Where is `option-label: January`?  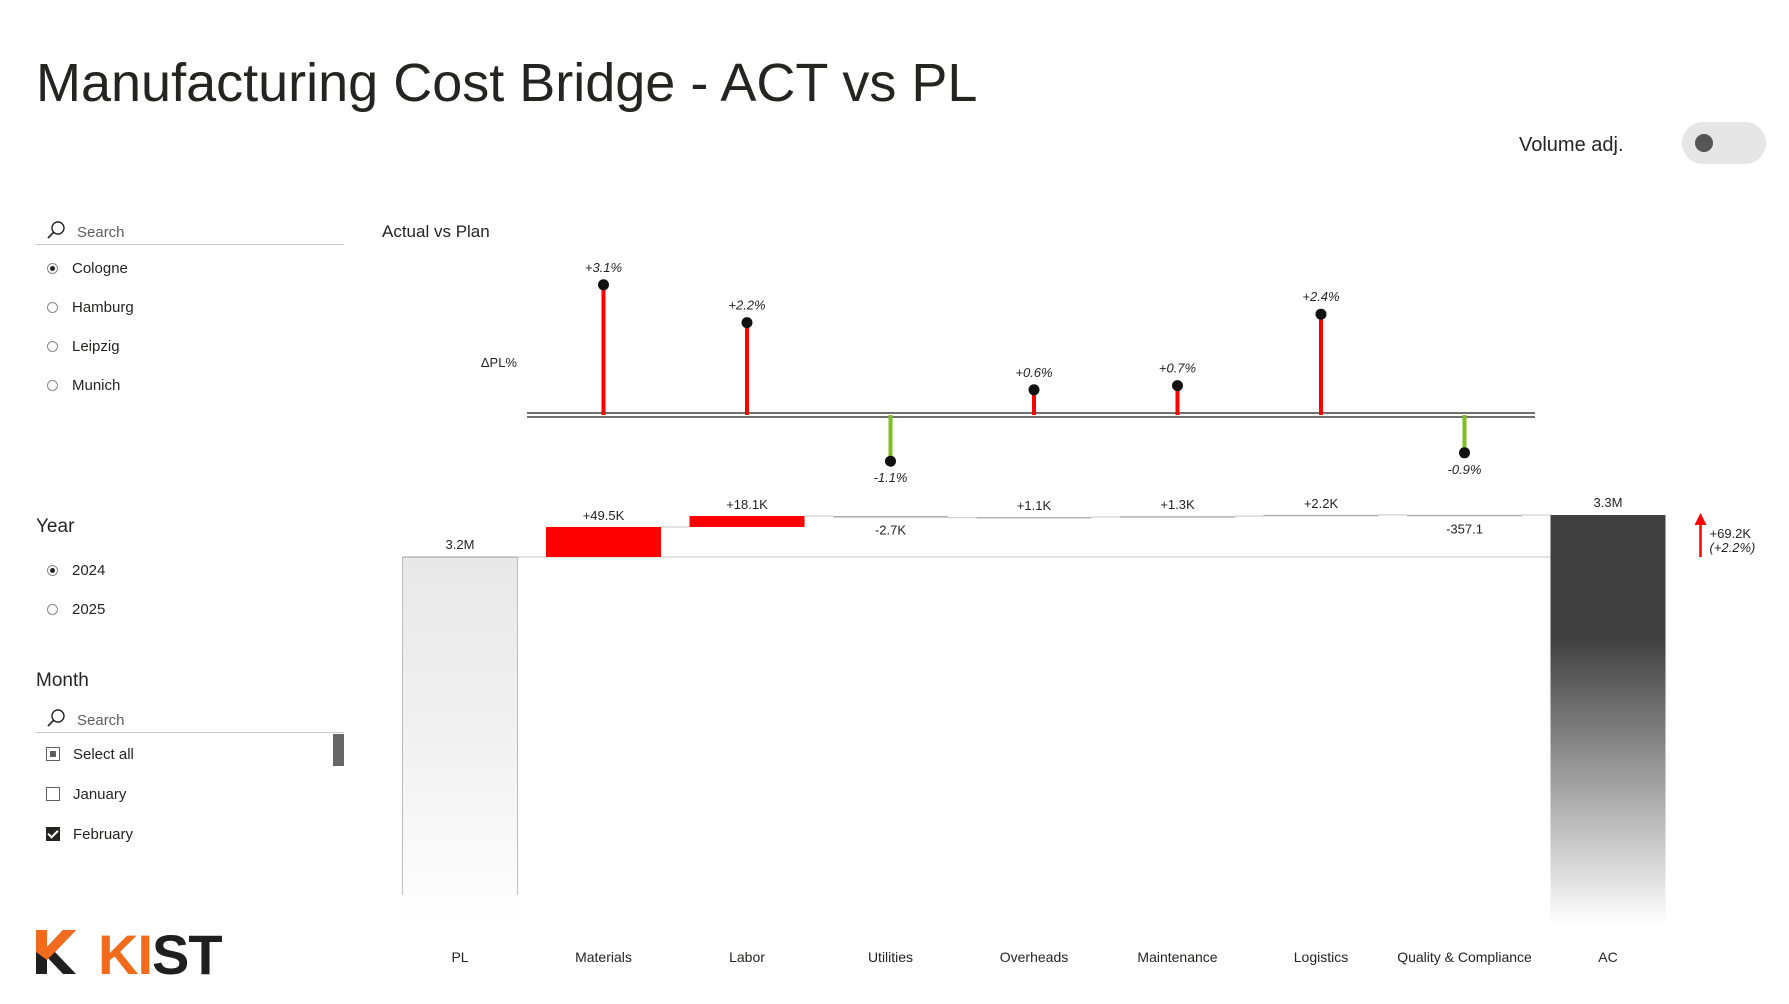 option-label: January is located at coordinates (100, 794).